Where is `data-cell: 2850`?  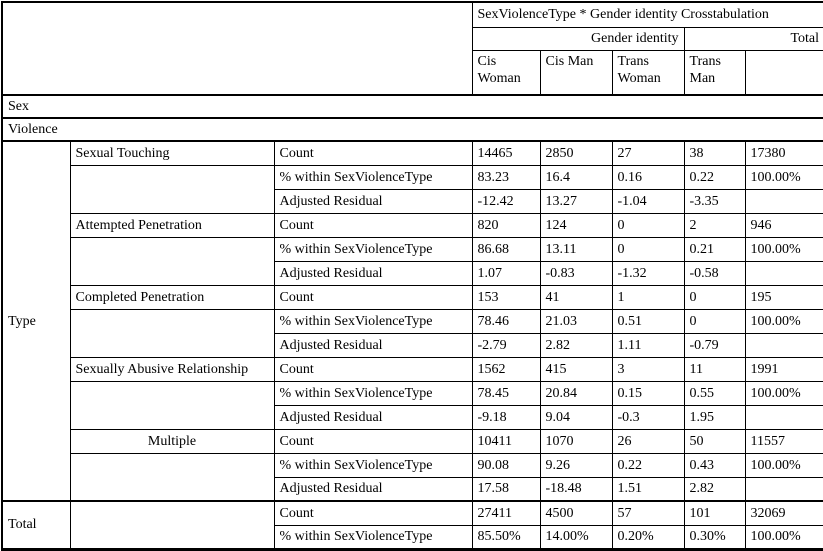
data-cell: 2850 is located at coordinates (576, 153).